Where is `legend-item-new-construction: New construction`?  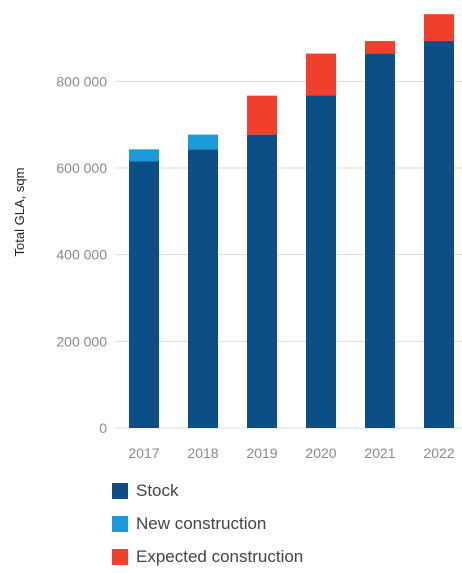
legend-item-new-construction: New construction is located at coordinates (207, 523).